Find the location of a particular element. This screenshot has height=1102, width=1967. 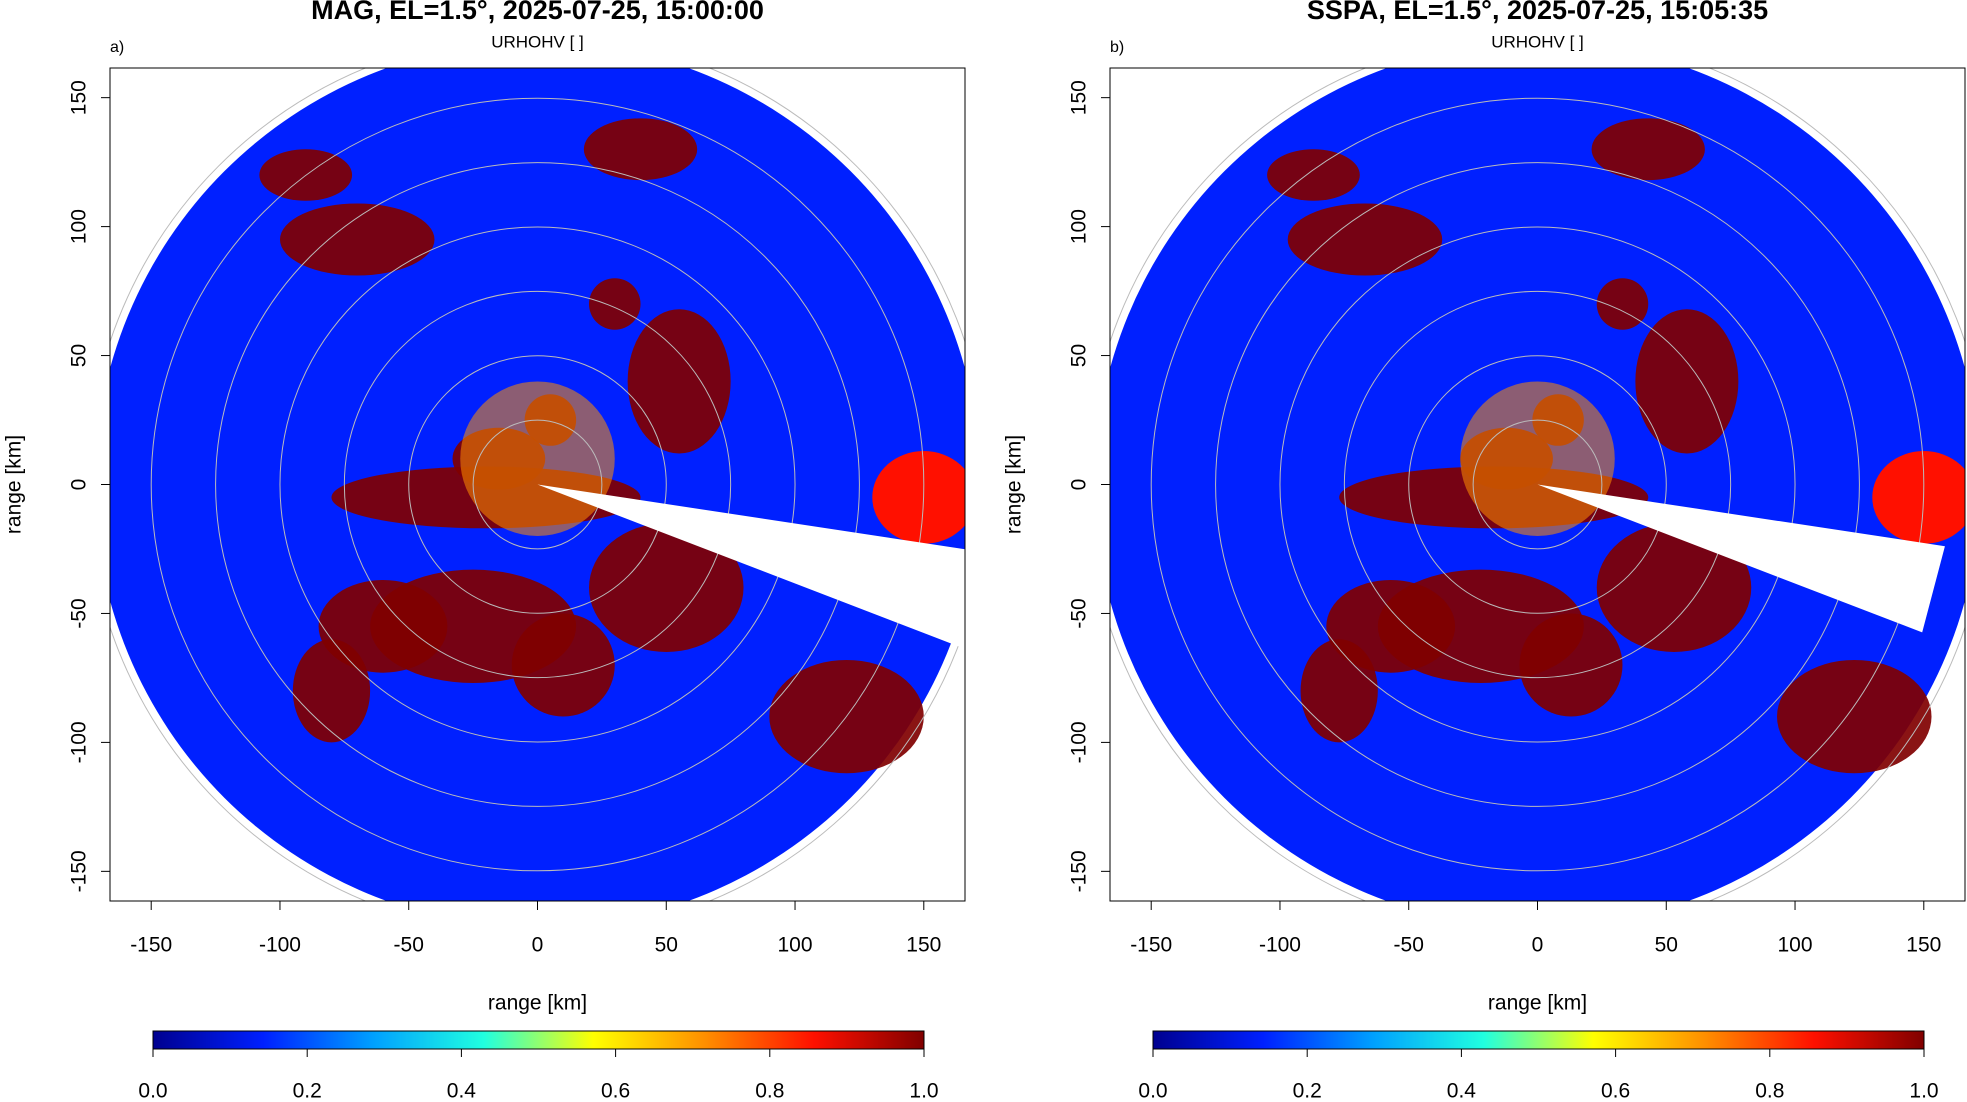

chart-title: MAG, EL=1.5°, 2025-07-25, 15:00:00 is located at coordinates (537, 12).